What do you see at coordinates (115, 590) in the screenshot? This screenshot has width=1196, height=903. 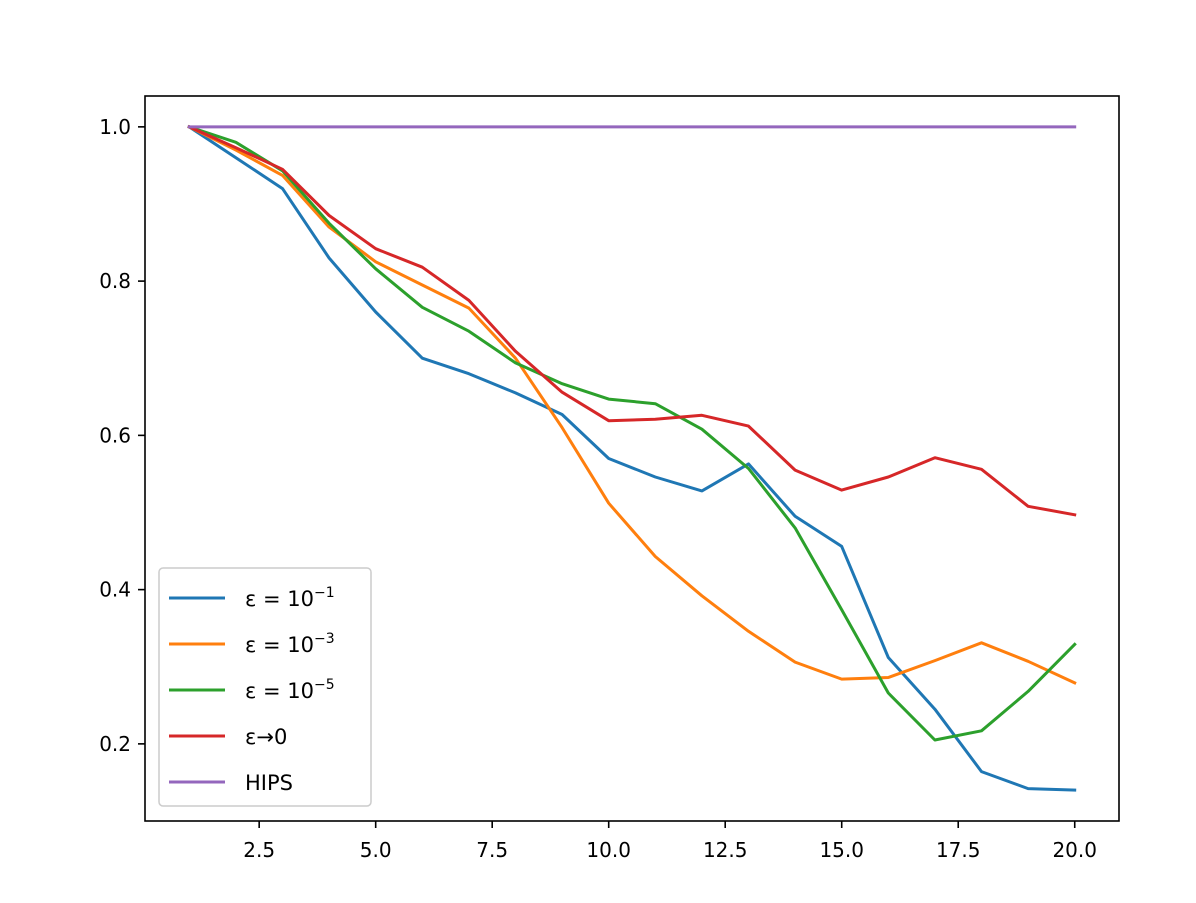 I see `y-tick-label: 0.4` at bounding box center [115, 590].